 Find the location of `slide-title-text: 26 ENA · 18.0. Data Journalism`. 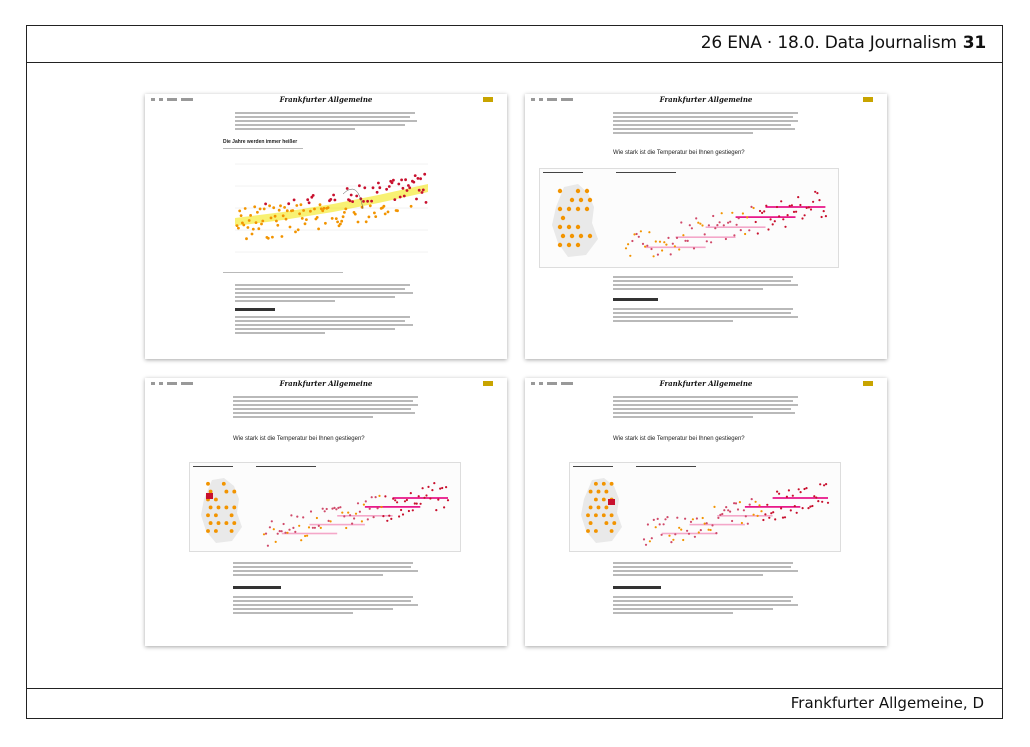

slide-title-text: 26 ENA · 18.0. Data Journalism is located at coordinates (828, 43).